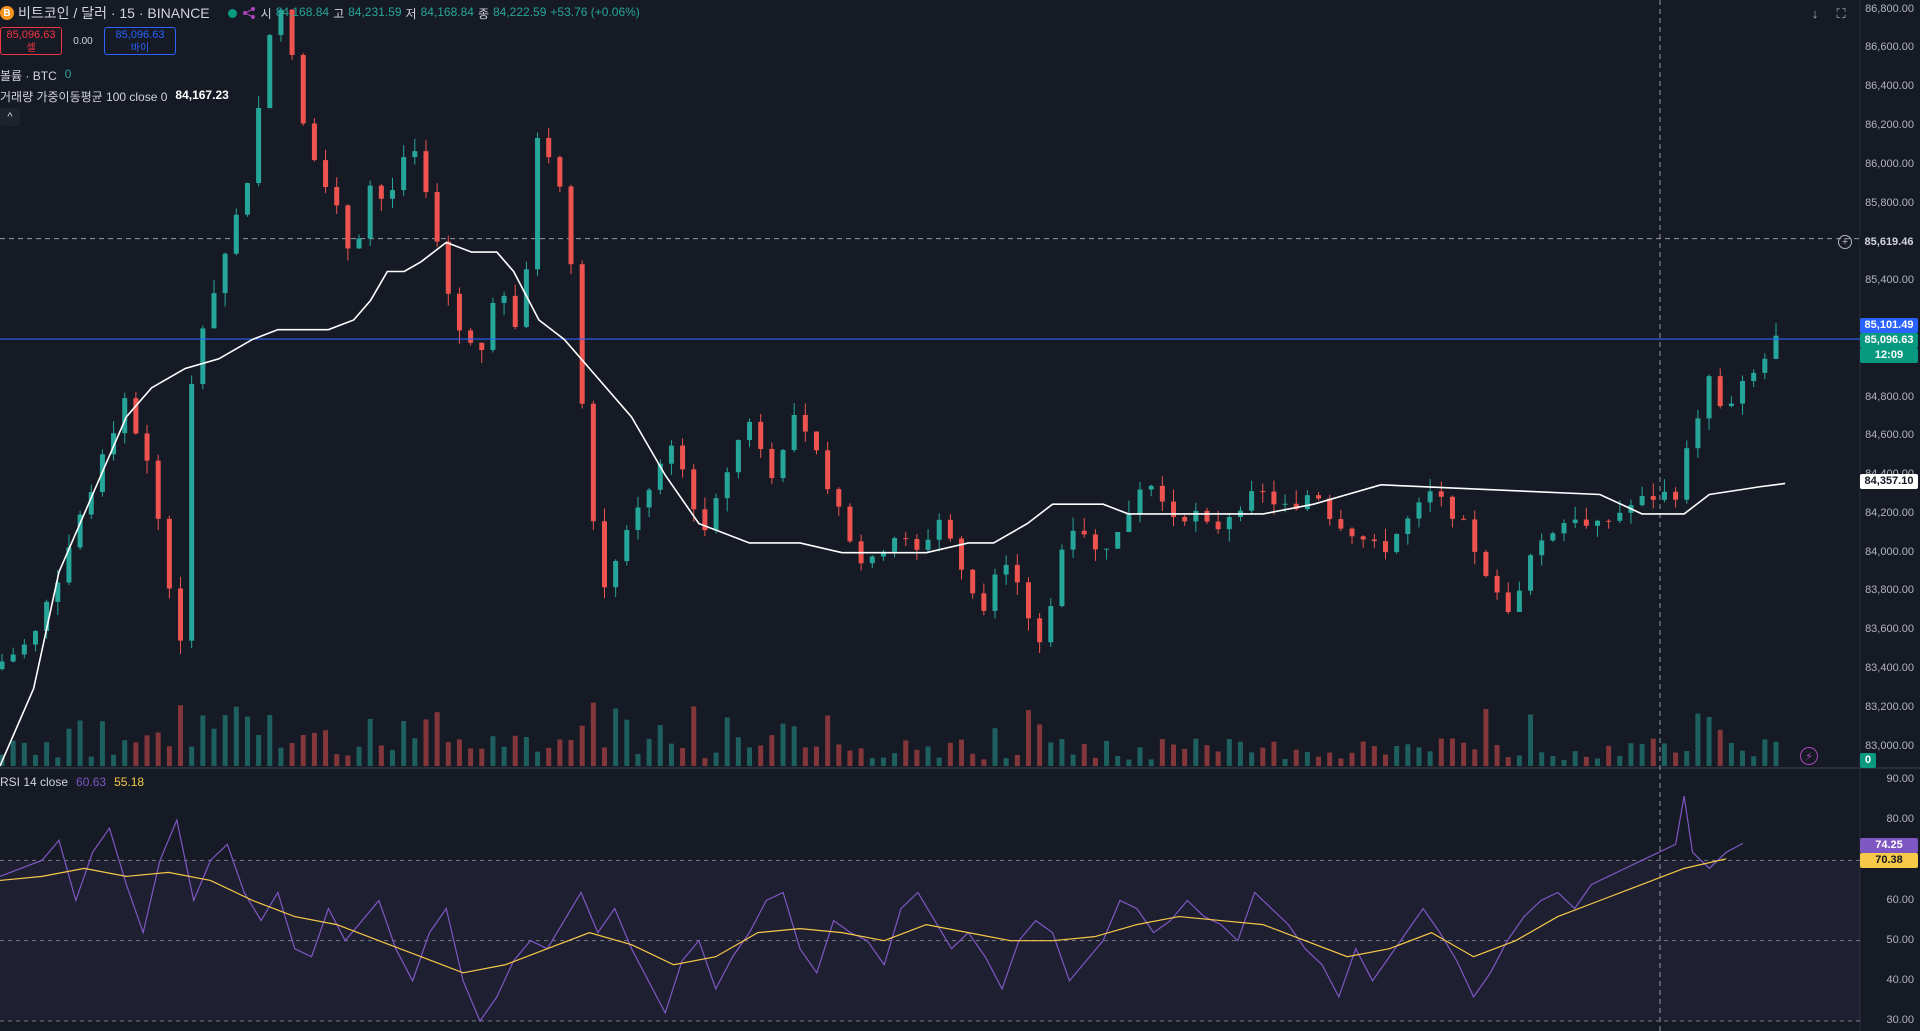 The width and height of the screenshot is (1920, 1031). Describe the element at coordinates (10, 117) in the screenshot. I see `collapse-legend-button: ^` at that location.